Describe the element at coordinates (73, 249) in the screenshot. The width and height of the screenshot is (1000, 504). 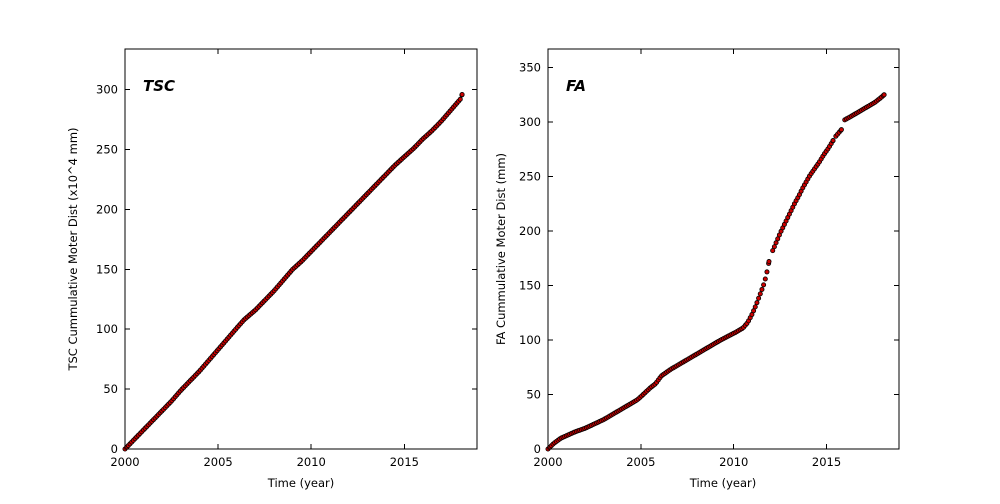
I see `tsc-y-axis-label: TSC Cummulative Moter Dist (x10^4 mm)` at that location.